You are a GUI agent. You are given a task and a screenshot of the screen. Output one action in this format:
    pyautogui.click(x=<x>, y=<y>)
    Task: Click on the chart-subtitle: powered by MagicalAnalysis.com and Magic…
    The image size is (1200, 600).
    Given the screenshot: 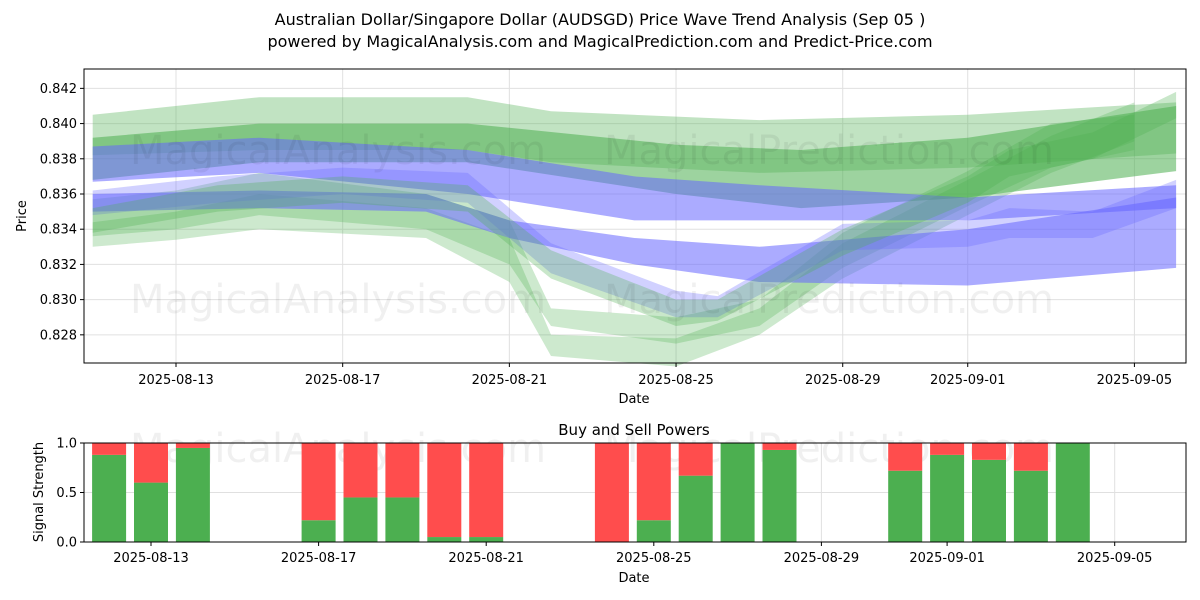 What is the action you would take?
    pyautogui.click(x=600, y=41)
    